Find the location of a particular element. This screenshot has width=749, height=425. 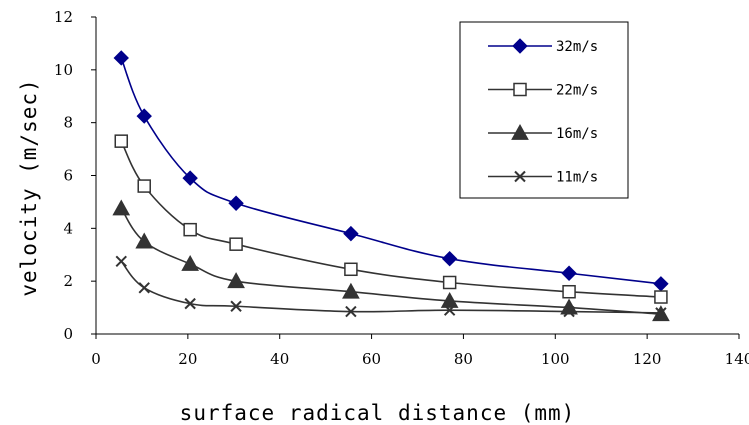

legend-item: 32m/s is located at coordinates (543, 46).